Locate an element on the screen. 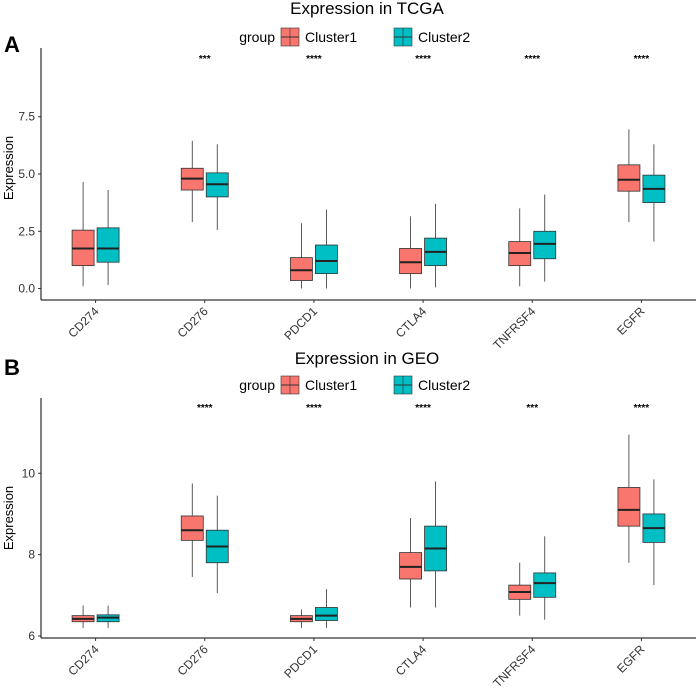 This screenshot has height=696, width=699. panel-label: B is located at coordinates (12, 367).